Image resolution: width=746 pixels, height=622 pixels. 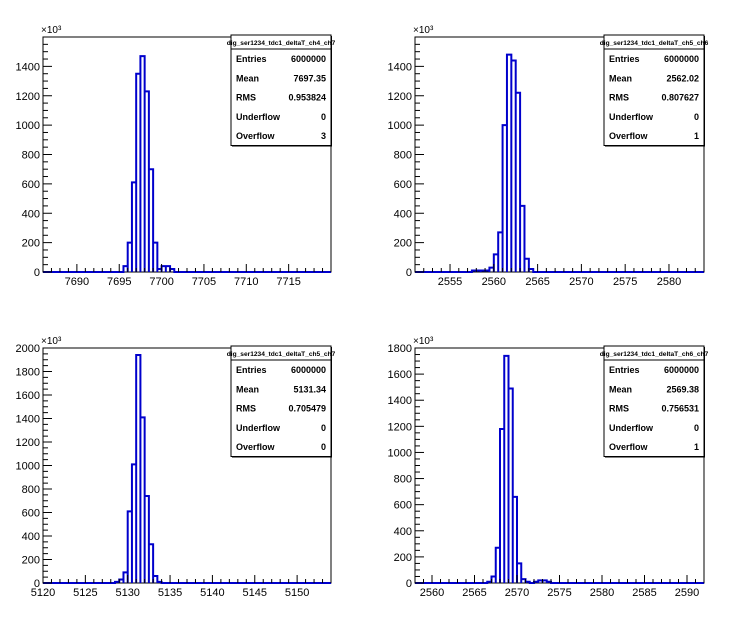 What do you see at coordinates (474, 593) in the screenshot?
I see `x-tick-label: 2565` at bounding box center [474, 593].